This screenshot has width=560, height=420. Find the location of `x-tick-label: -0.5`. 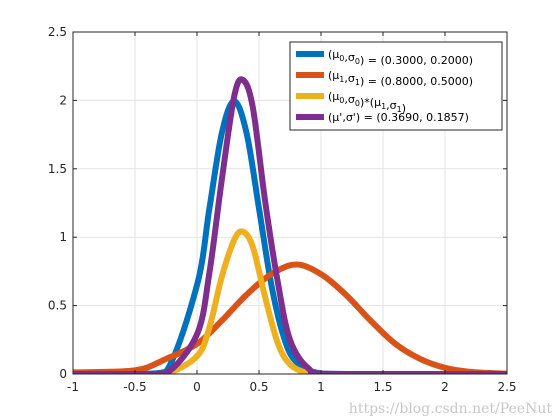

x-tick-label: -0.5 is located at coordinates (134, 387).